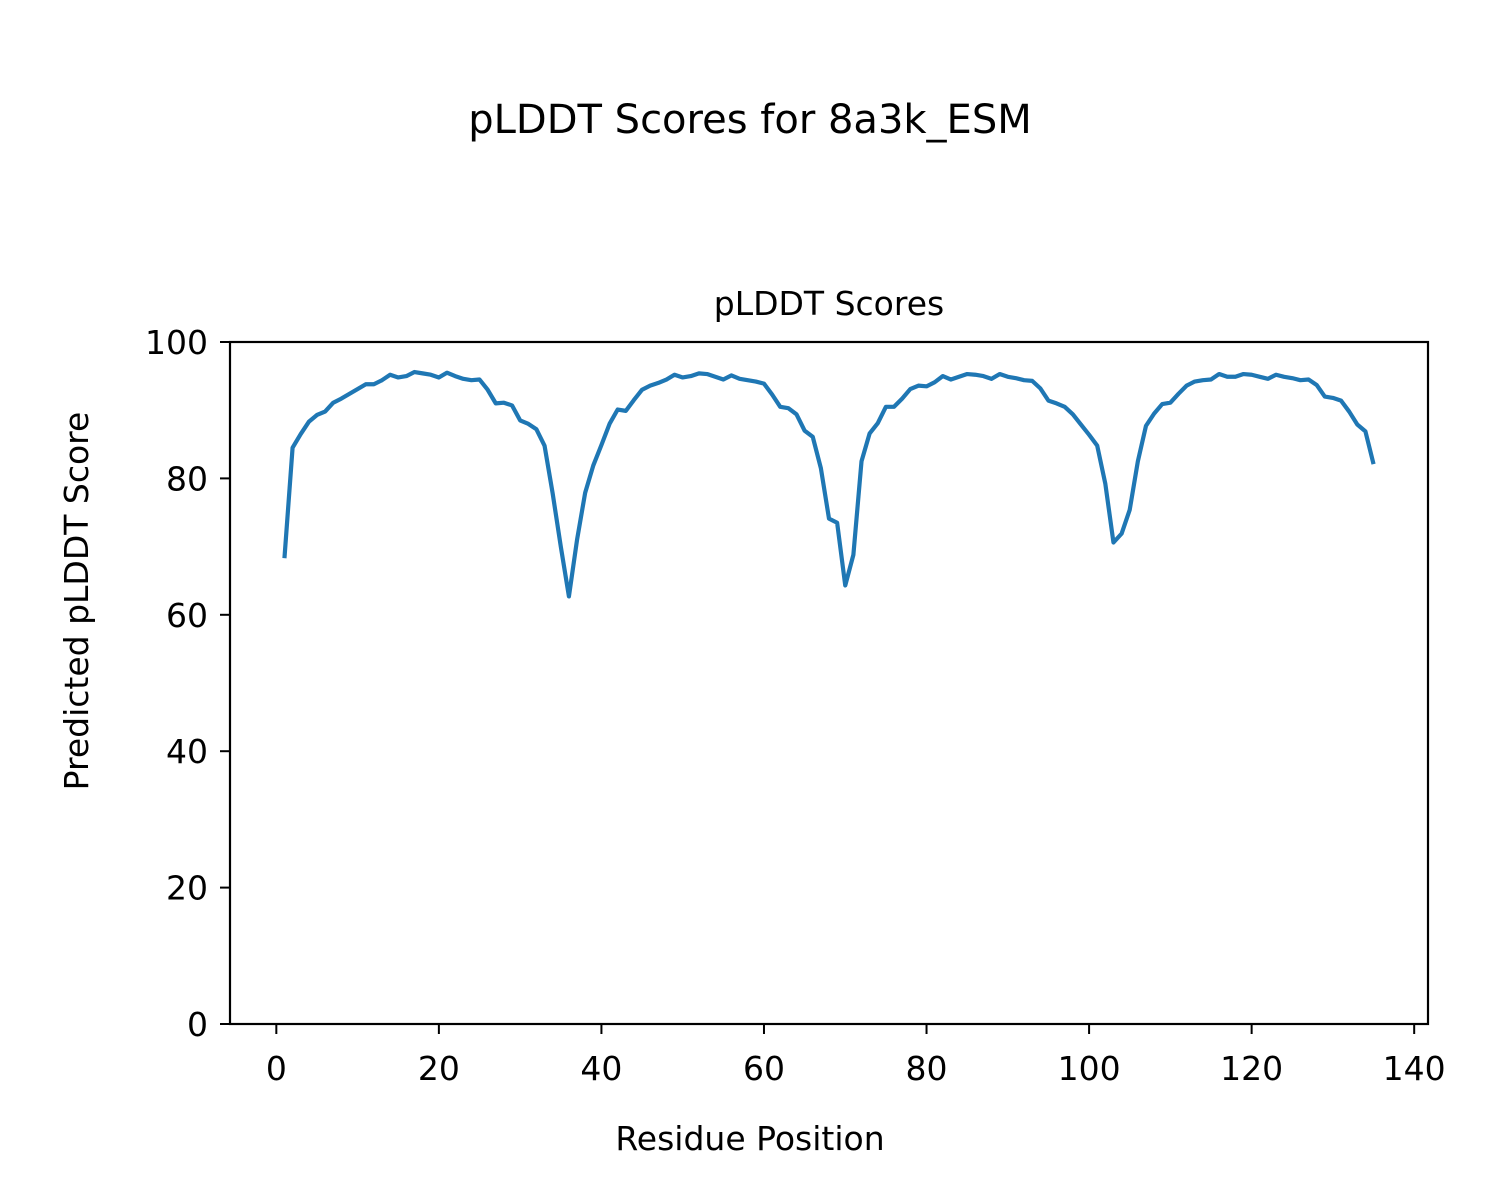 The width and height of the screenshot is (1500, 1200). What do you see at coordinates (829, 484) in the screenshot?
I see `series-line-plddt` at bounding box center [829, 484].